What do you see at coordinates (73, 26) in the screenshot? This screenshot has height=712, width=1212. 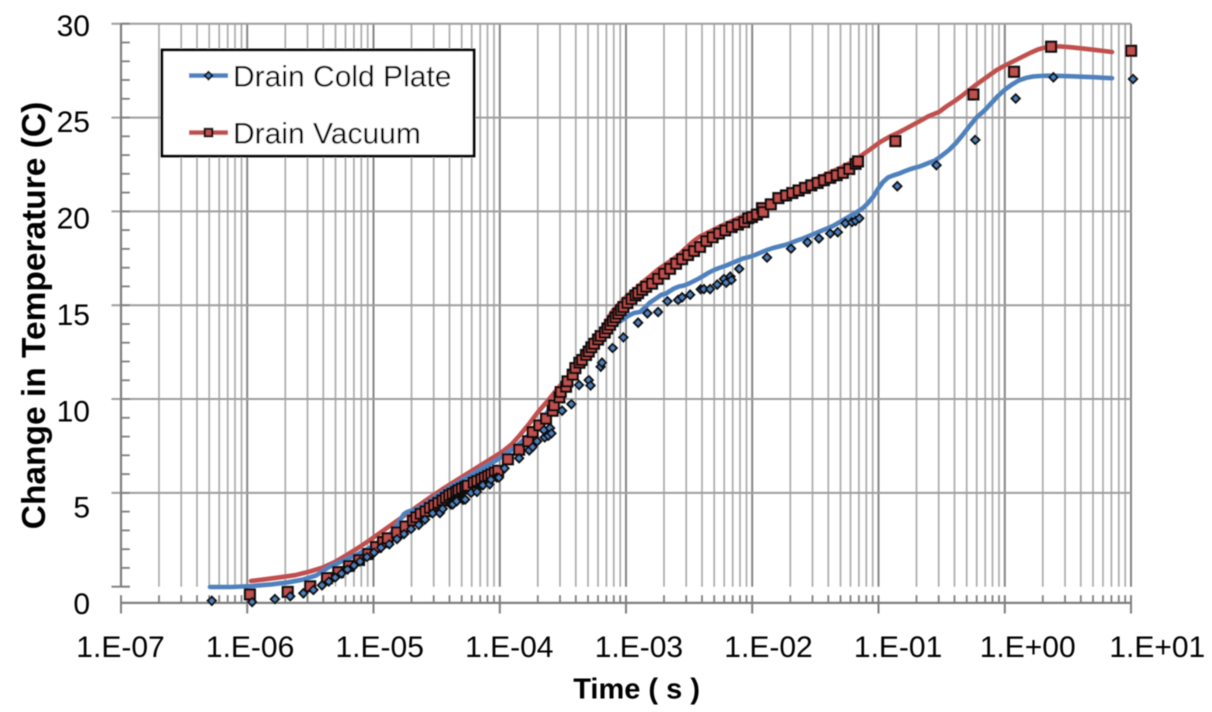 I see `svg-text: 30` at bounding box center [73, 26].